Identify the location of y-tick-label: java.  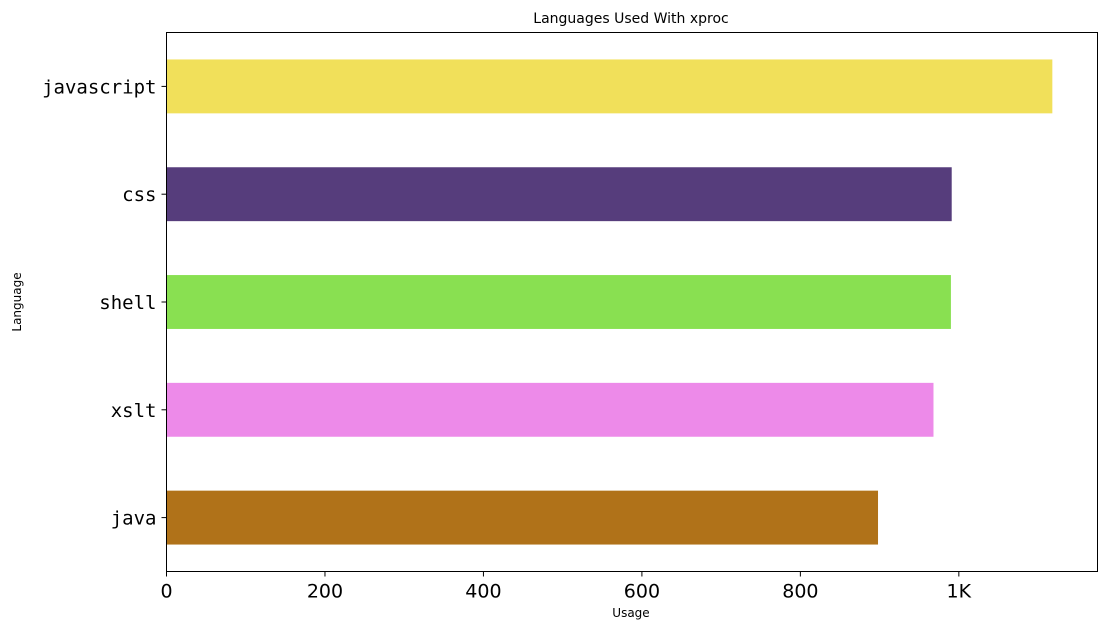
(134, 519).